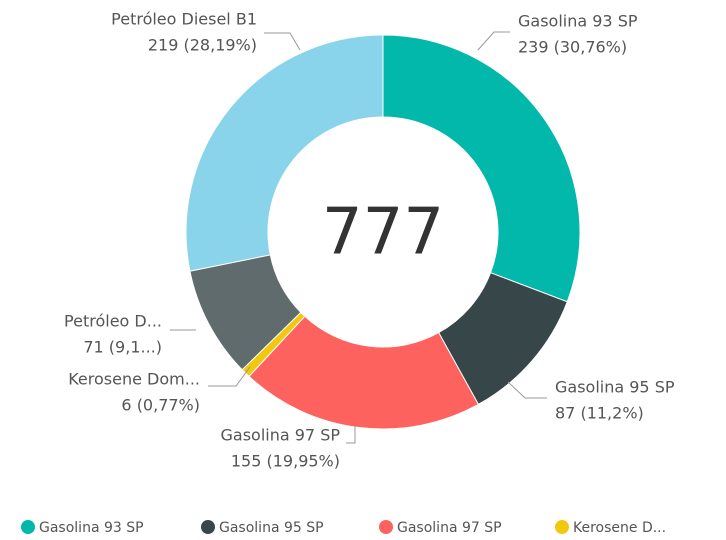 This screenshot has width=726, height=540. What do you see at coordinates (122, 347) in the screenshot?
I see `data-label-value: 71 (9,1...)` at bounding box center [122, 347].